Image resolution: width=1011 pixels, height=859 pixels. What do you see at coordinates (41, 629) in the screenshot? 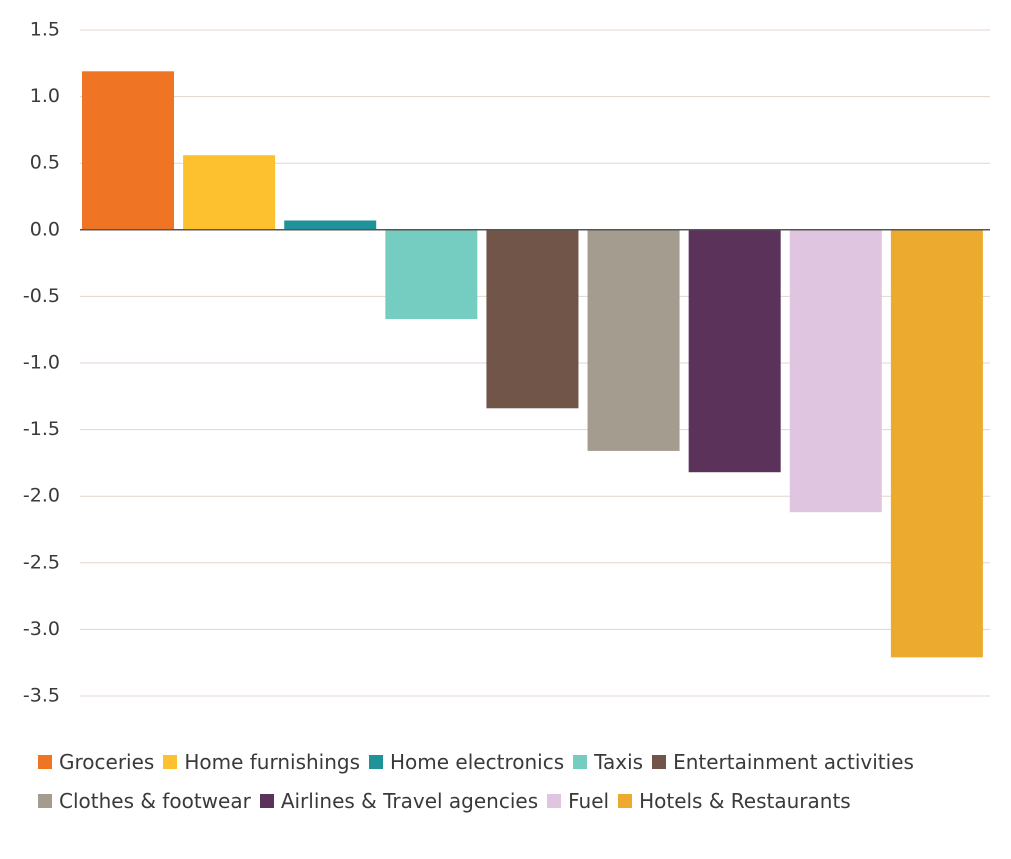
I see `y-tick-label: -3.0` at bounding box center [41, 629].